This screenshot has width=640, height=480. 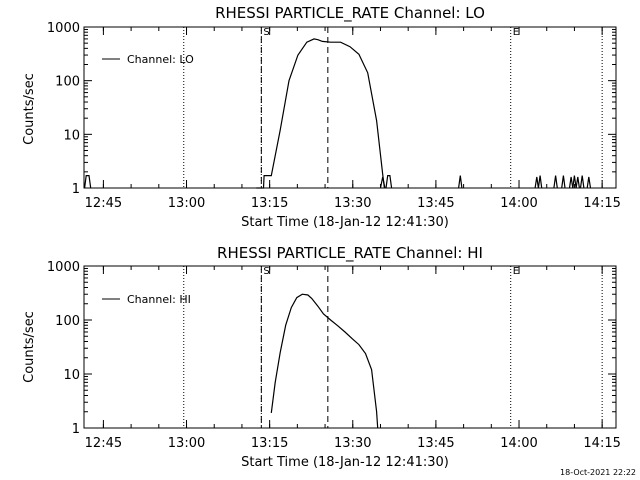 I want to click on chart-title: RHESSI PARTICLE_RATE Channel: LO, so click(x=350, y=13).